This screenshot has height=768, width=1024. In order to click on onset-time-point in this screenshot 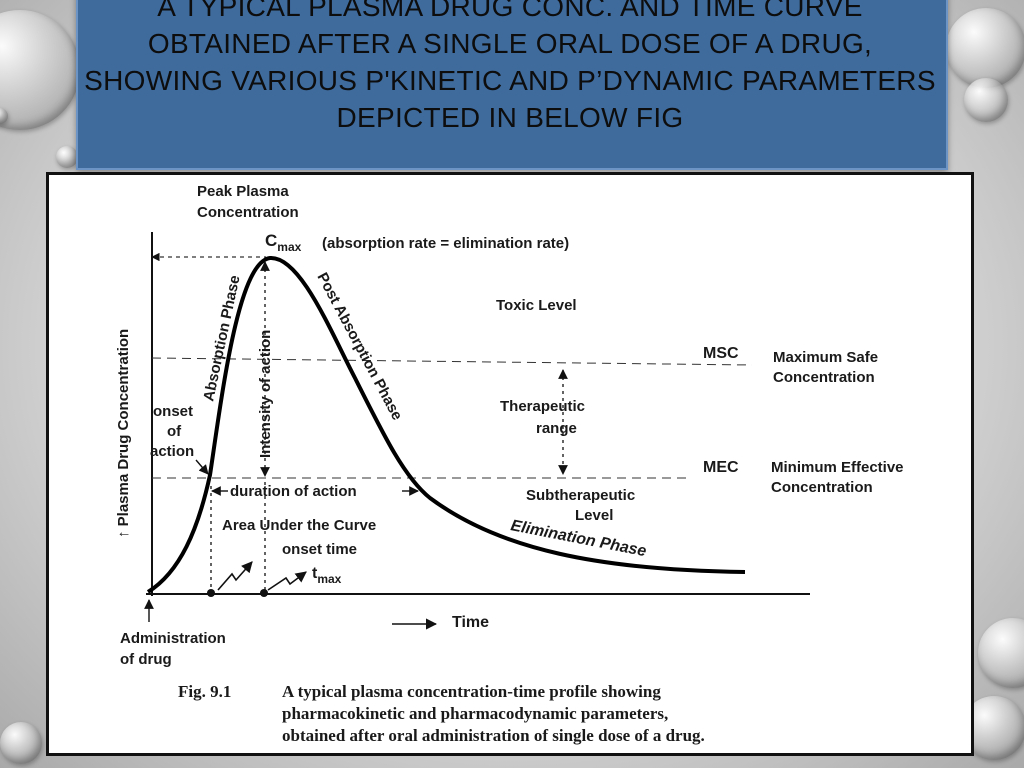, I will do `click(211, 593)`.